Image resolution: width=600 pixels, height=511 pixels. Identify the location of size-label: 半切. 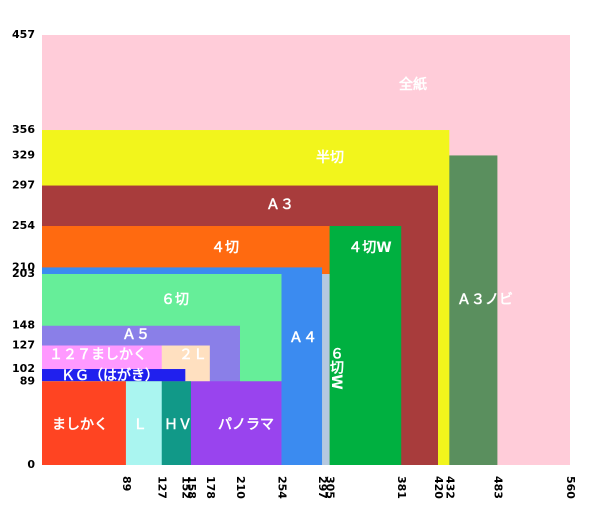
(330, 157).